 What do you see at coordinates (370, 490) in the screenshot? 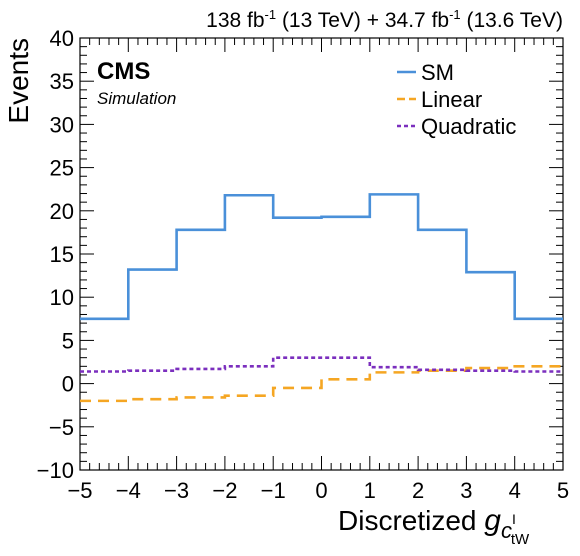
I see `x-tick-label: 1` at bounding box center [370, 490].